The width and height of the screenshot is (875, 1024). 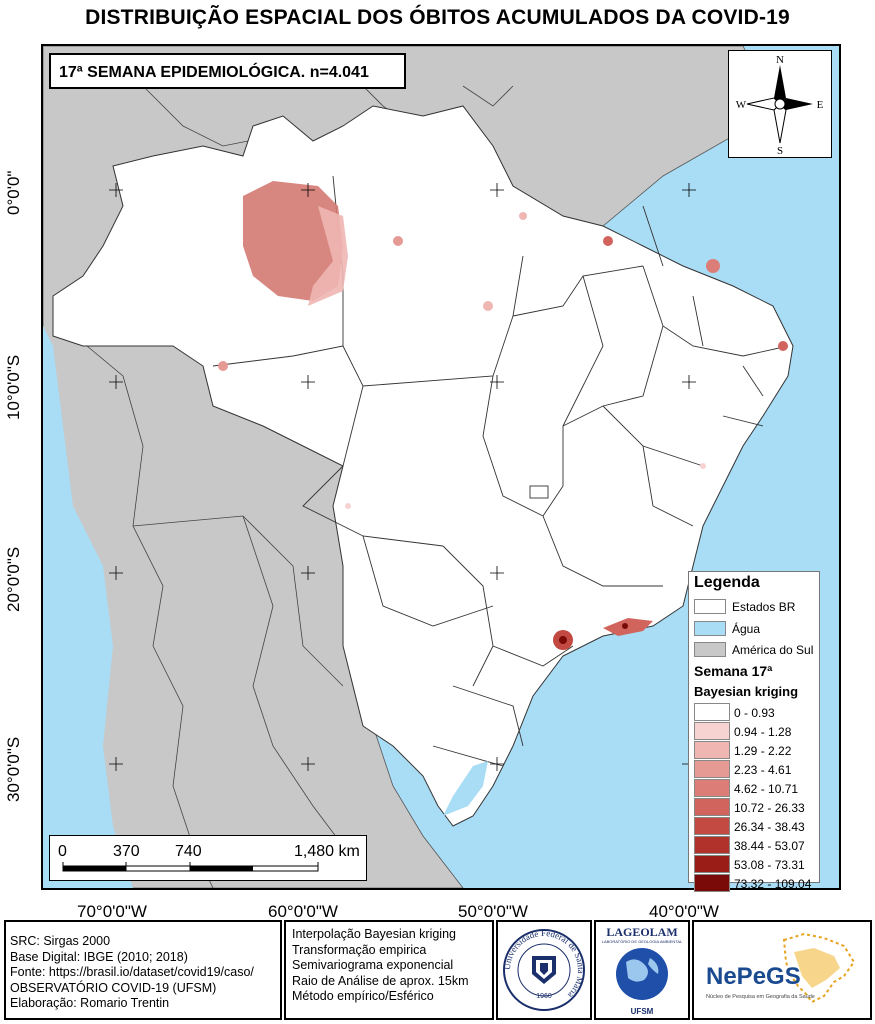 I want to click on credit-line: Base Digital: IBGE (2010; 2018), so click(x=99, y=956).